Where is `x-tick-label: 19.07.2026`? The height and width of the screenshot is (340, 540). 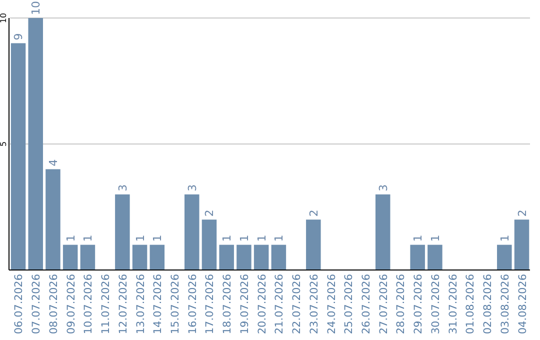
x-tick-label: 19.07.2026 is located at coordinates (244, 304).